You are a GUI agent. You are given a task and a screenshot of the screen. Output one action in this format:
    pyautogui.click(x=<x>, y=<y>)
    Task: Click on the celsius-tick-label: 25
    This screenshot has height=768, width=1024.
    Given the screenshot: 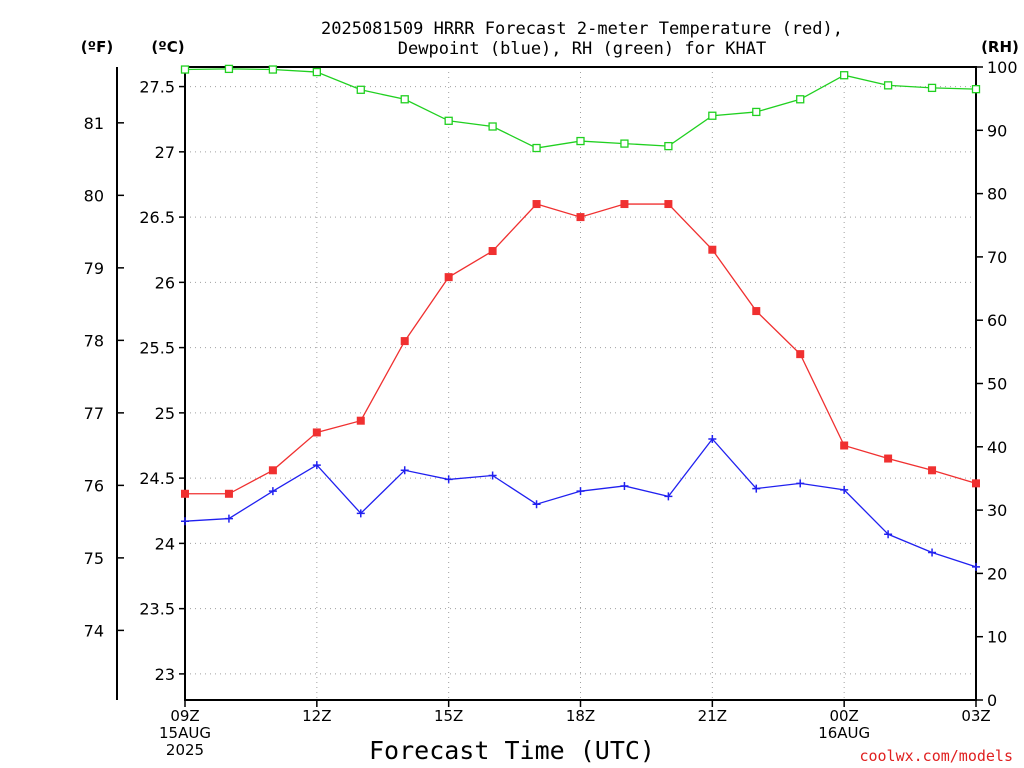 What is the action you would take?
    pyautogui.click(x=165, y=413)
    